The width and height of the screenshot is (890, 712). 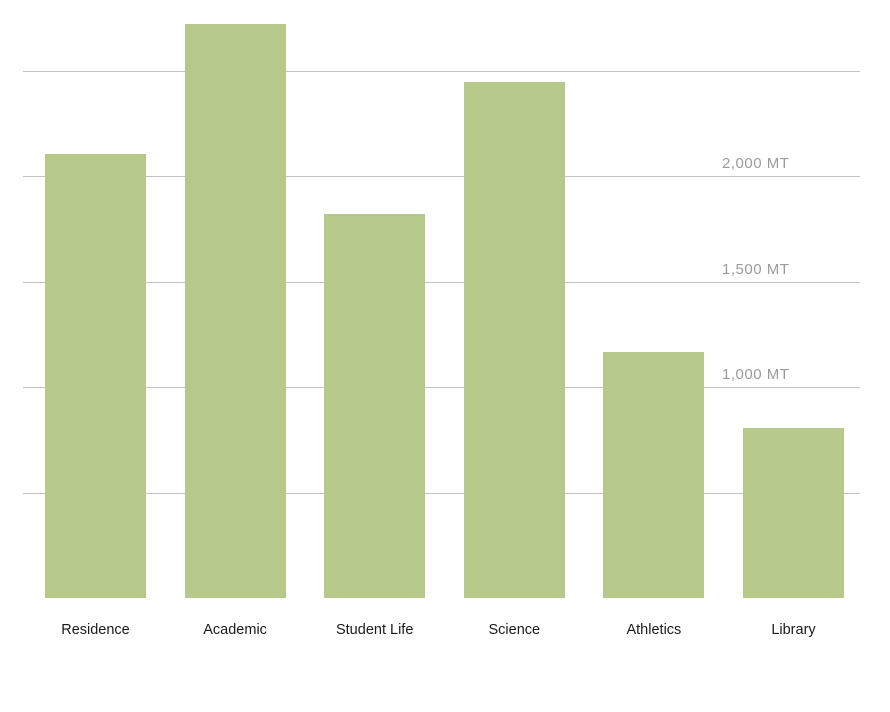 I want to click on bar-academic, so click(x=235, y=311).